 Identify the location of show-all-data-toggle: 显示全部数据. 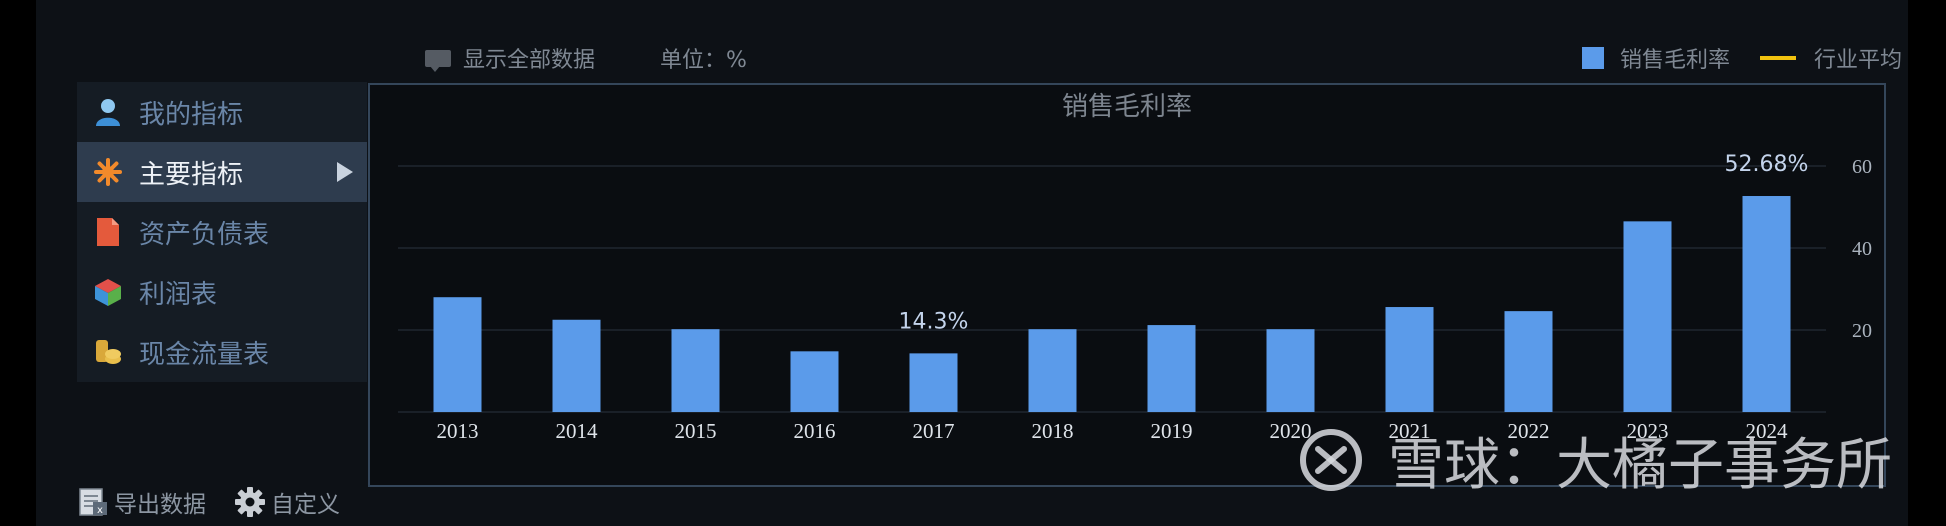
(510, 58).